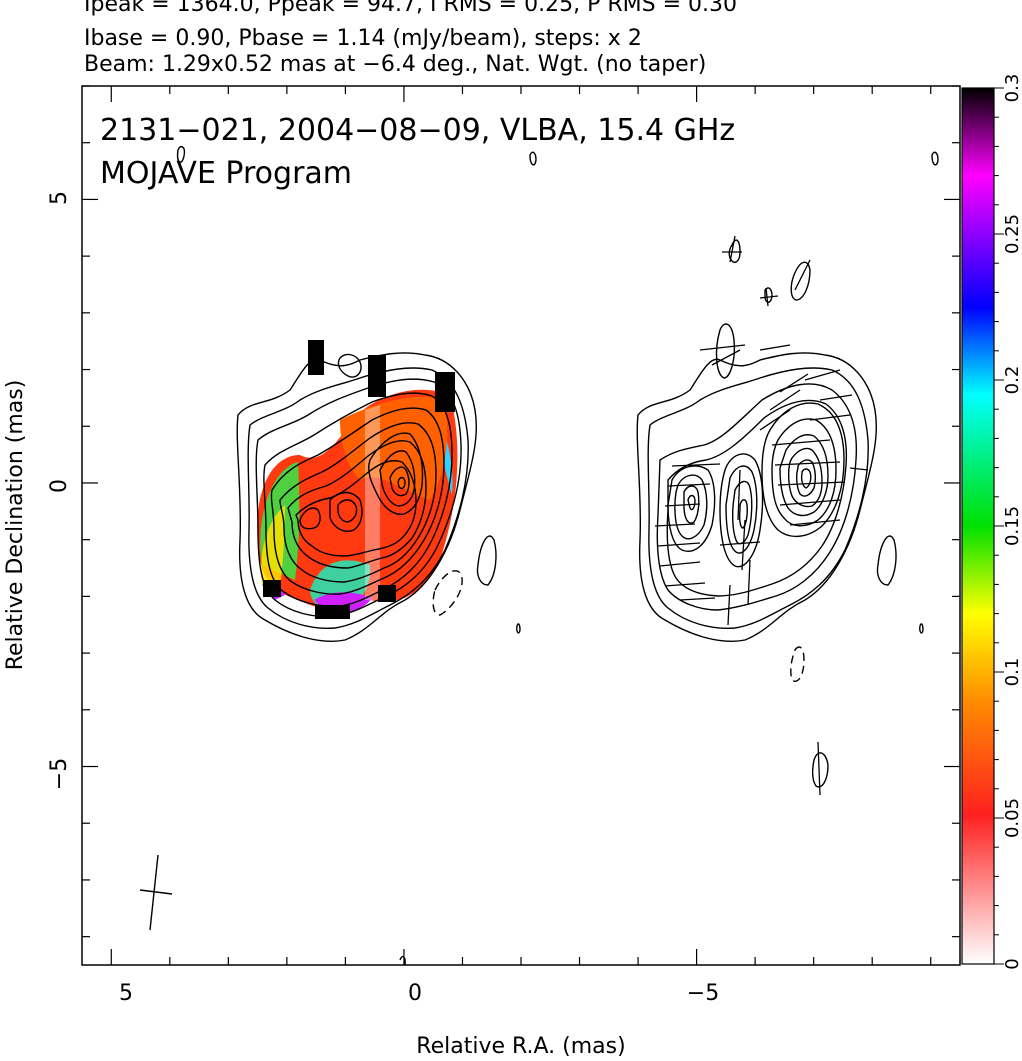 The image size is (1022, 1061). Describe the element at coordinates (126, 993) in the screenshot. I see `x-tick-label-5: 5` at that location.